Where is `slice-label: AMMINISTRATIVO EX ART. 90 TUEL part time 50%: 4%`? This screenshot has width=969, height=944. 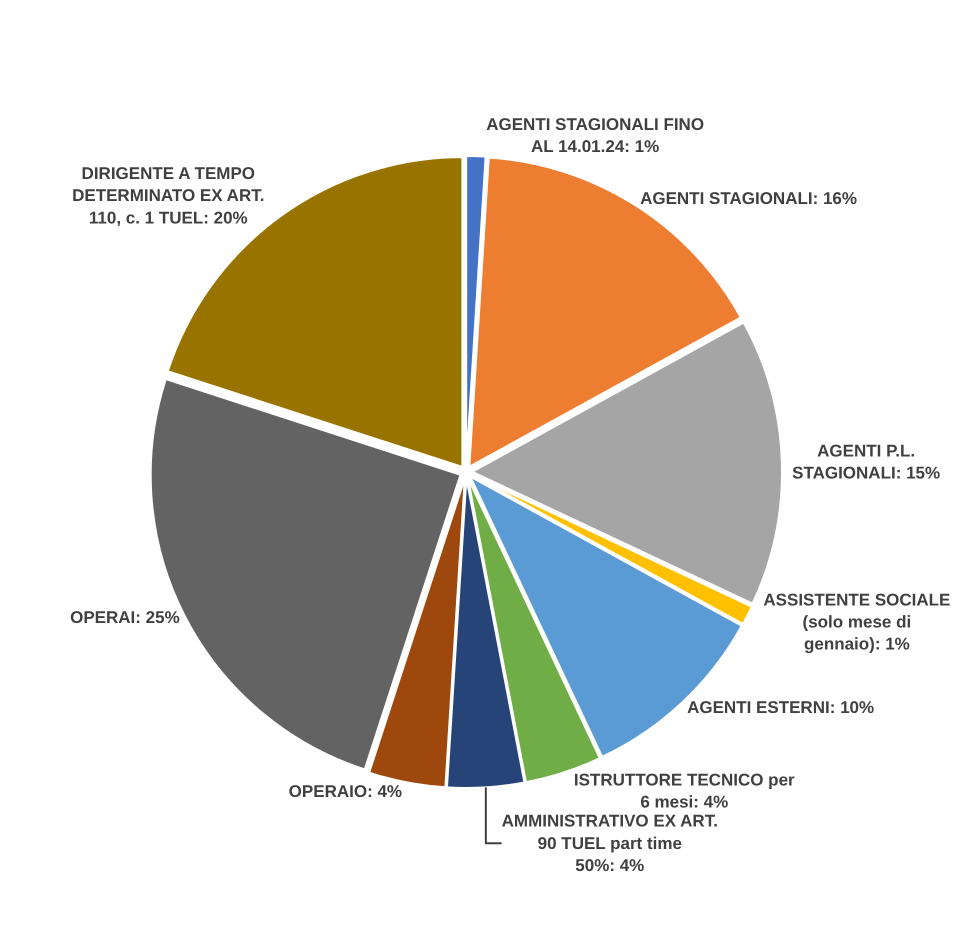
slice-label: AMMINISTRATIVO EX ART. 90 TUEL part time 50%: 4% is located at coordinates (610, 843).